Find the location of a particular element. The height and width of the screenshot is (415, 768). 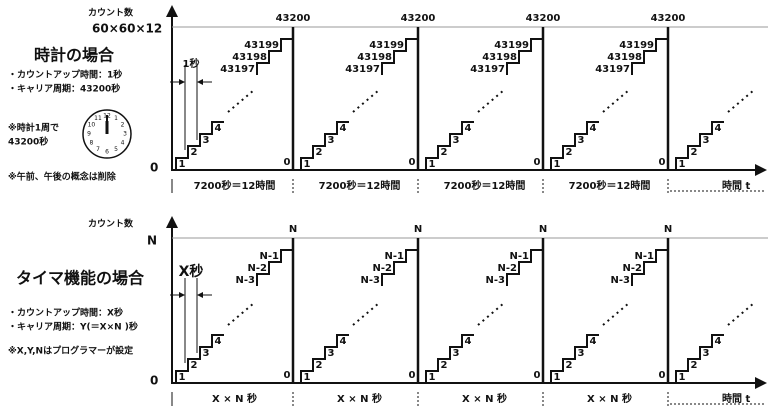

peak-label: N is located at coordinates (418, 229).